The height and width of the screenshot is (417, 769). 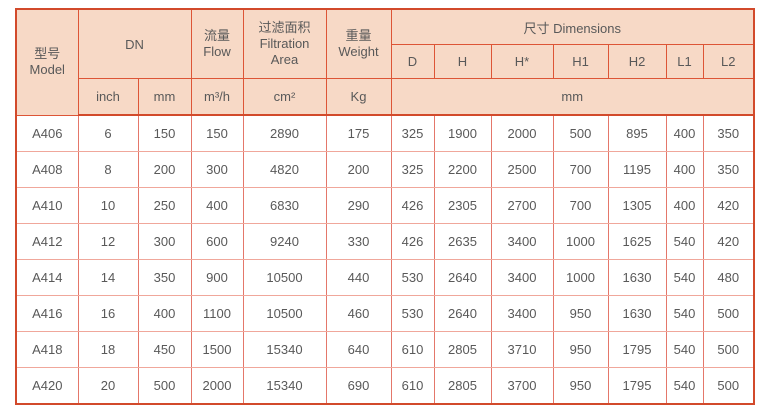 I want to click on cell-dn-mm: 450, so click(x=164, y=349).